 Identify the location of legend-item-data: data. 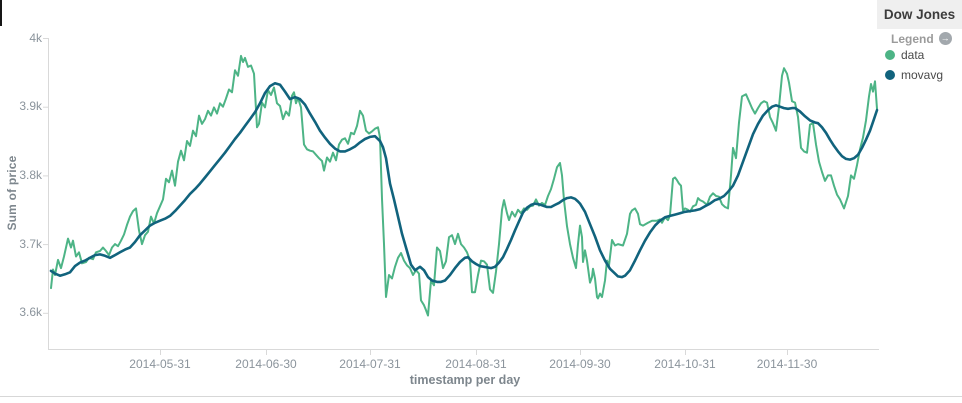
(904, 55).